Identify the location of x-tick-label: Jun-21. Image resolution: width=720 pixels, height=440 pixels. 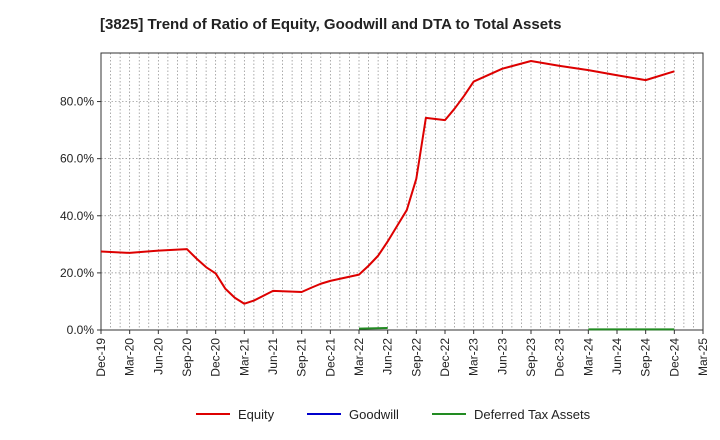
(273, 356).